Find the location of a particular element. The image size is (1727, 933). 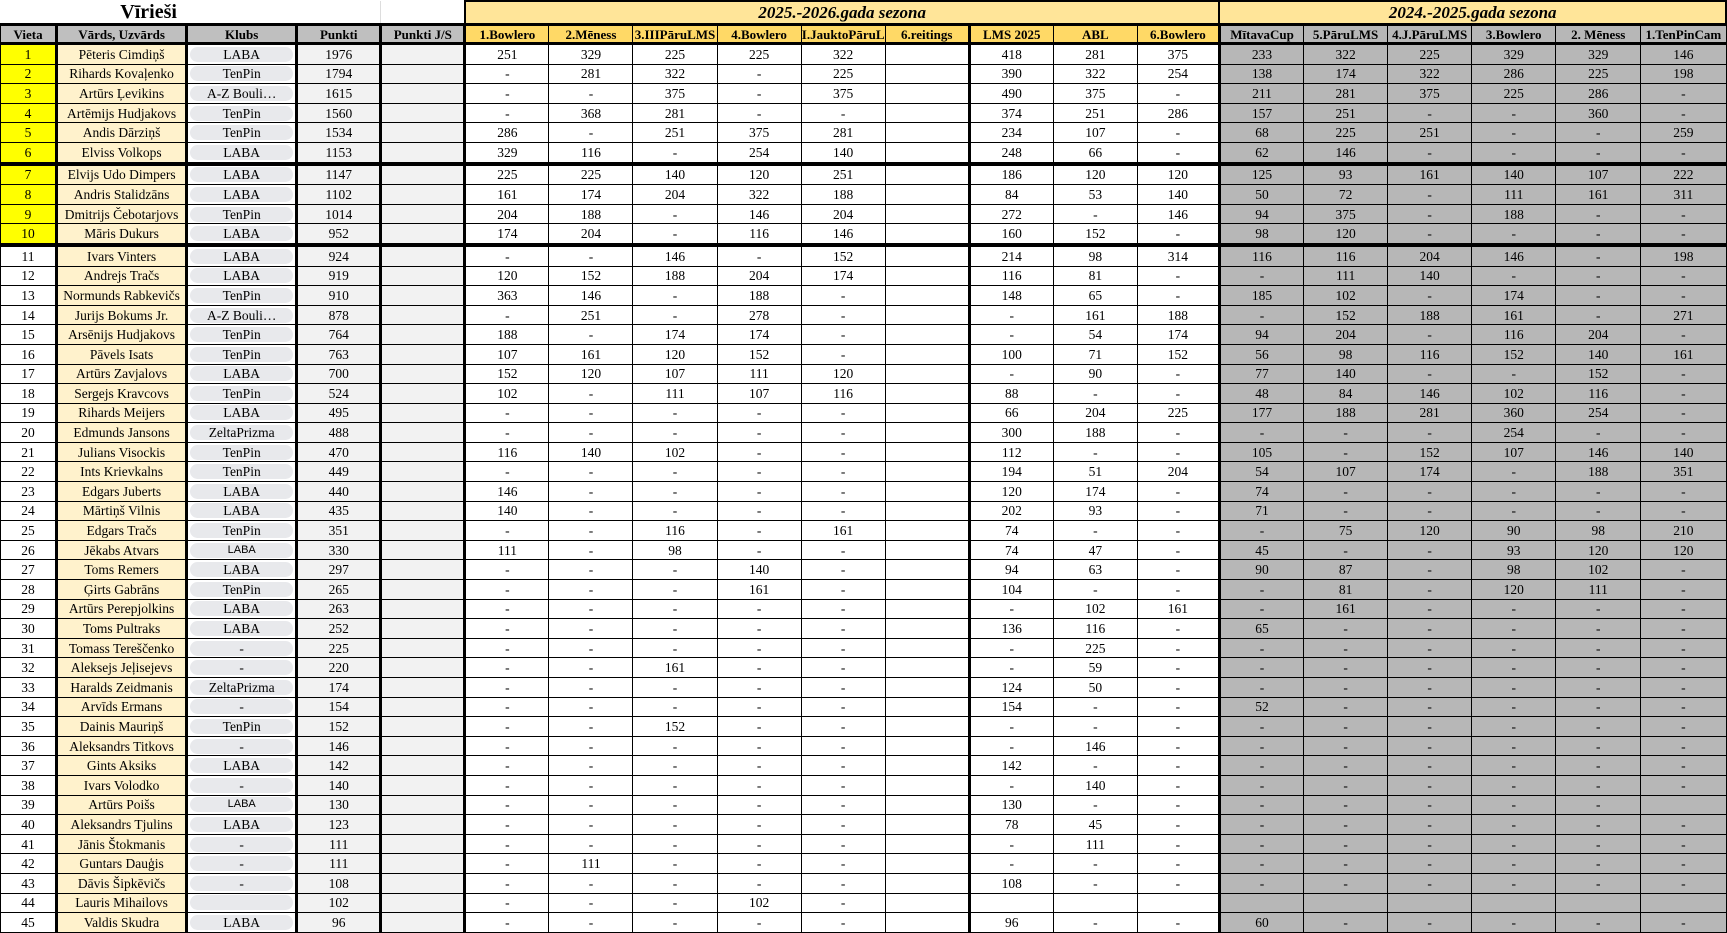

score-2025-cell: 161 is located at coordinates (507, 194).